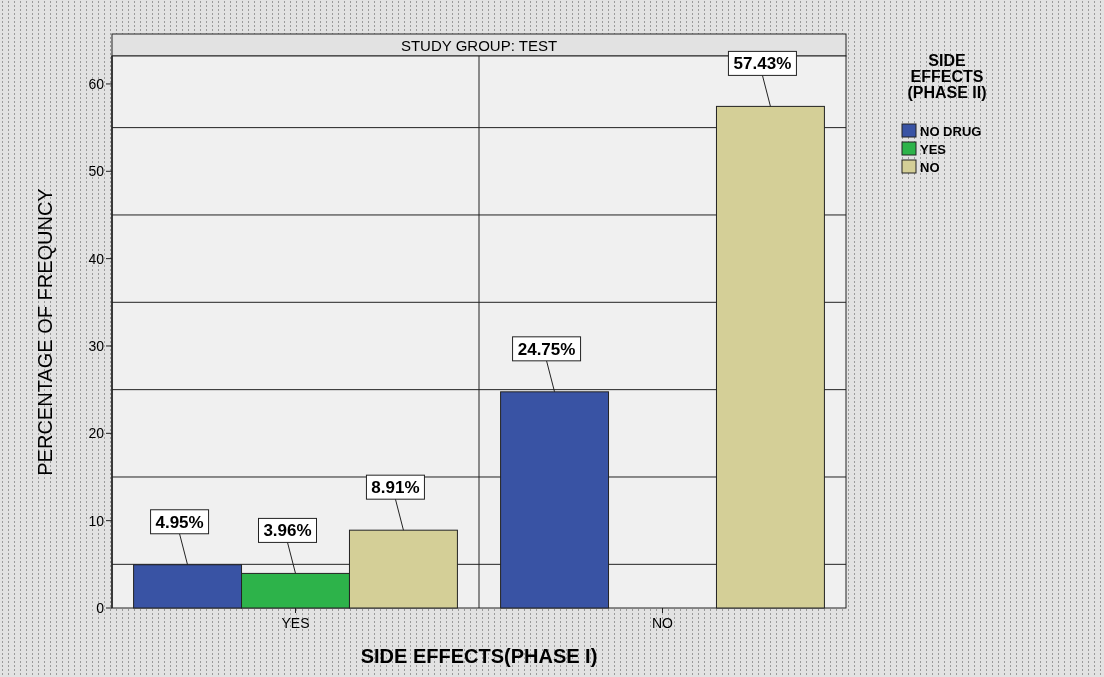 Image resolution: width=1104 pixels, height=677 pixels. What do you see at coordinates (96, 83) in the screenshot?
I see `y-tick-label: 60` at bounding box center [96, 83].